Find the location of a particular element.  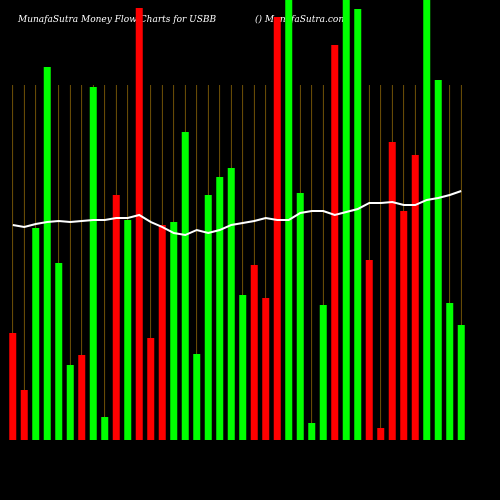

line is located at coordinates (237, 213).